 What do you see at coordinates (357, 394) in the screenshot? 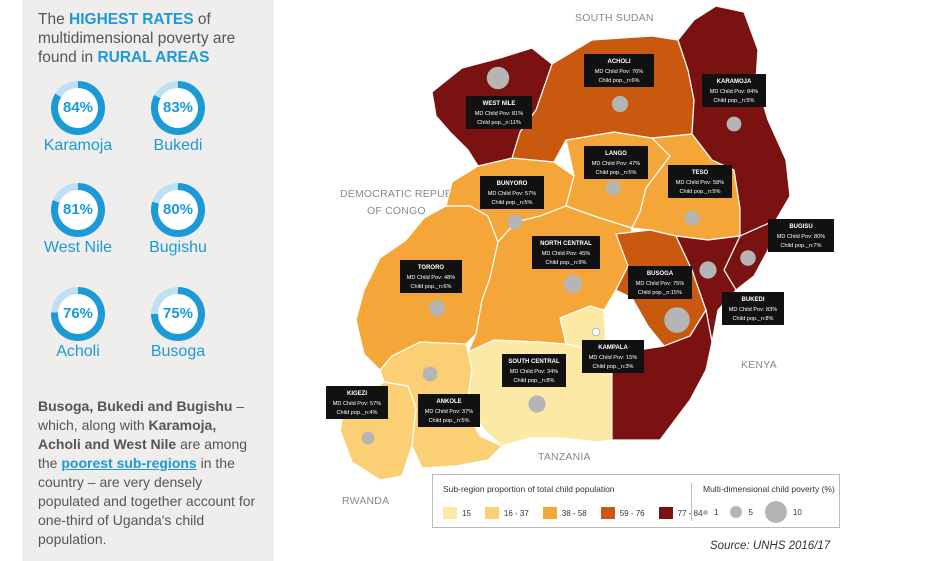
I see `callout-title: KIGEZI` at bounding box center [357, 394].